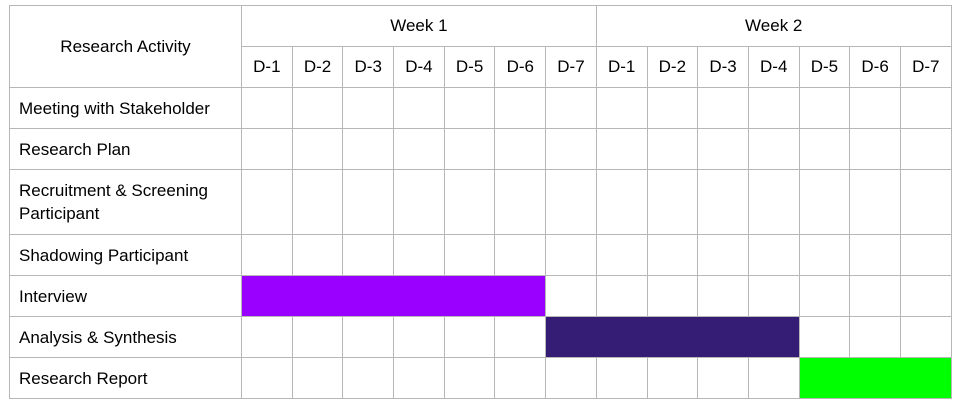 The image size is (960, 406). I want to click on activity-label: Meeting with Stakeholder, so click(125, 108).